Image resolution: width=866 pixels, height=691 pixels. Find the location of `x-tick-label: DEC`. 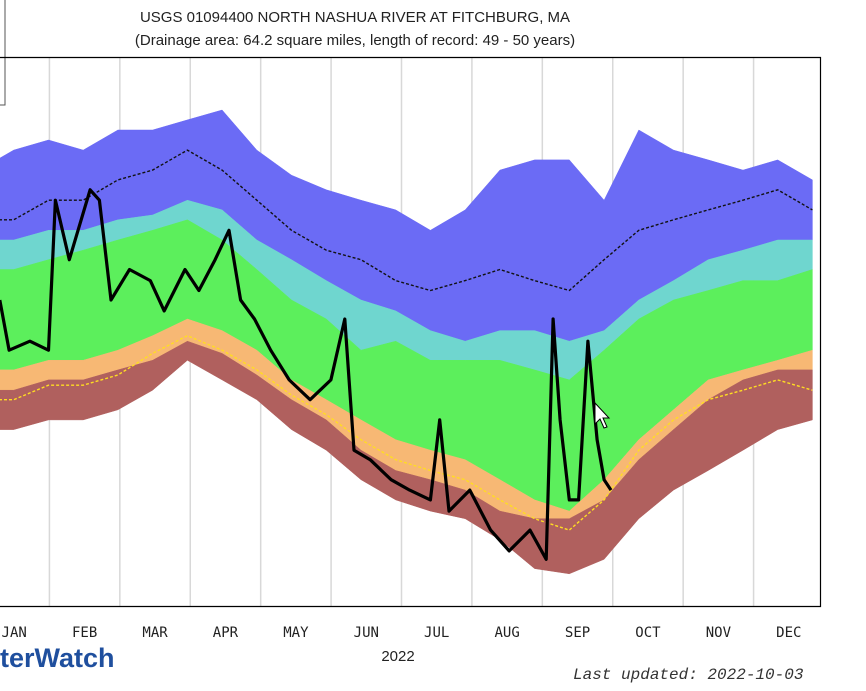

x-tick-label: DEC is located at coordinates (788, 633).